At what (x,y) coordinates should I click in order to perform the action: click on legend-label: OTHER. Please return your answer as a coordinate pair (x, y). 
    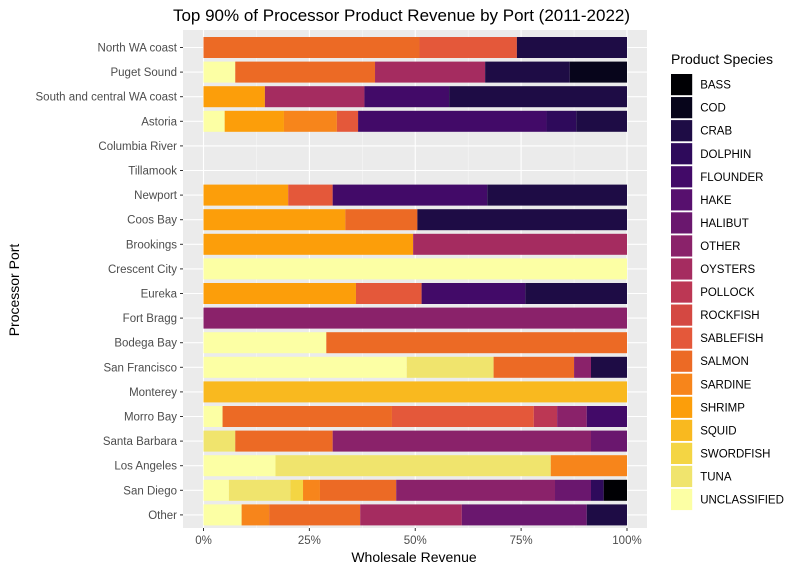
    Looking at the image, I should click on (720, 247).